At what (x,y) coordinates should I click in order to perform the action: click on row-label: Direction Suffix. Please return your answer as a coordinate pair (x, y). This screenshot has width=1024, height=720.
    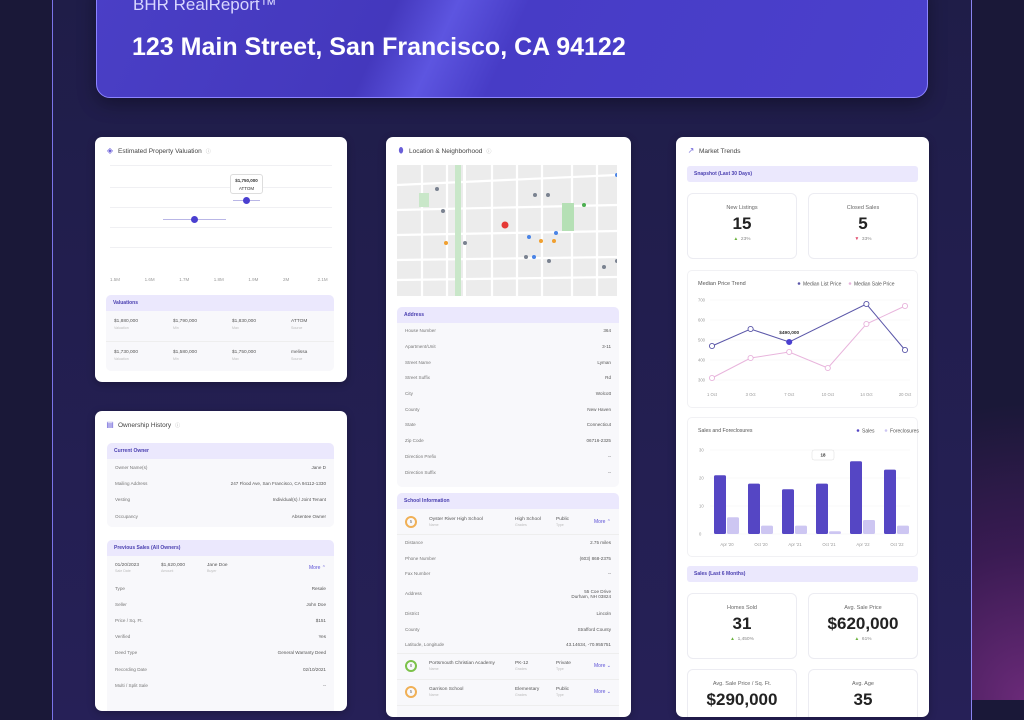
    Looking at the image, I should click on (420, 472).